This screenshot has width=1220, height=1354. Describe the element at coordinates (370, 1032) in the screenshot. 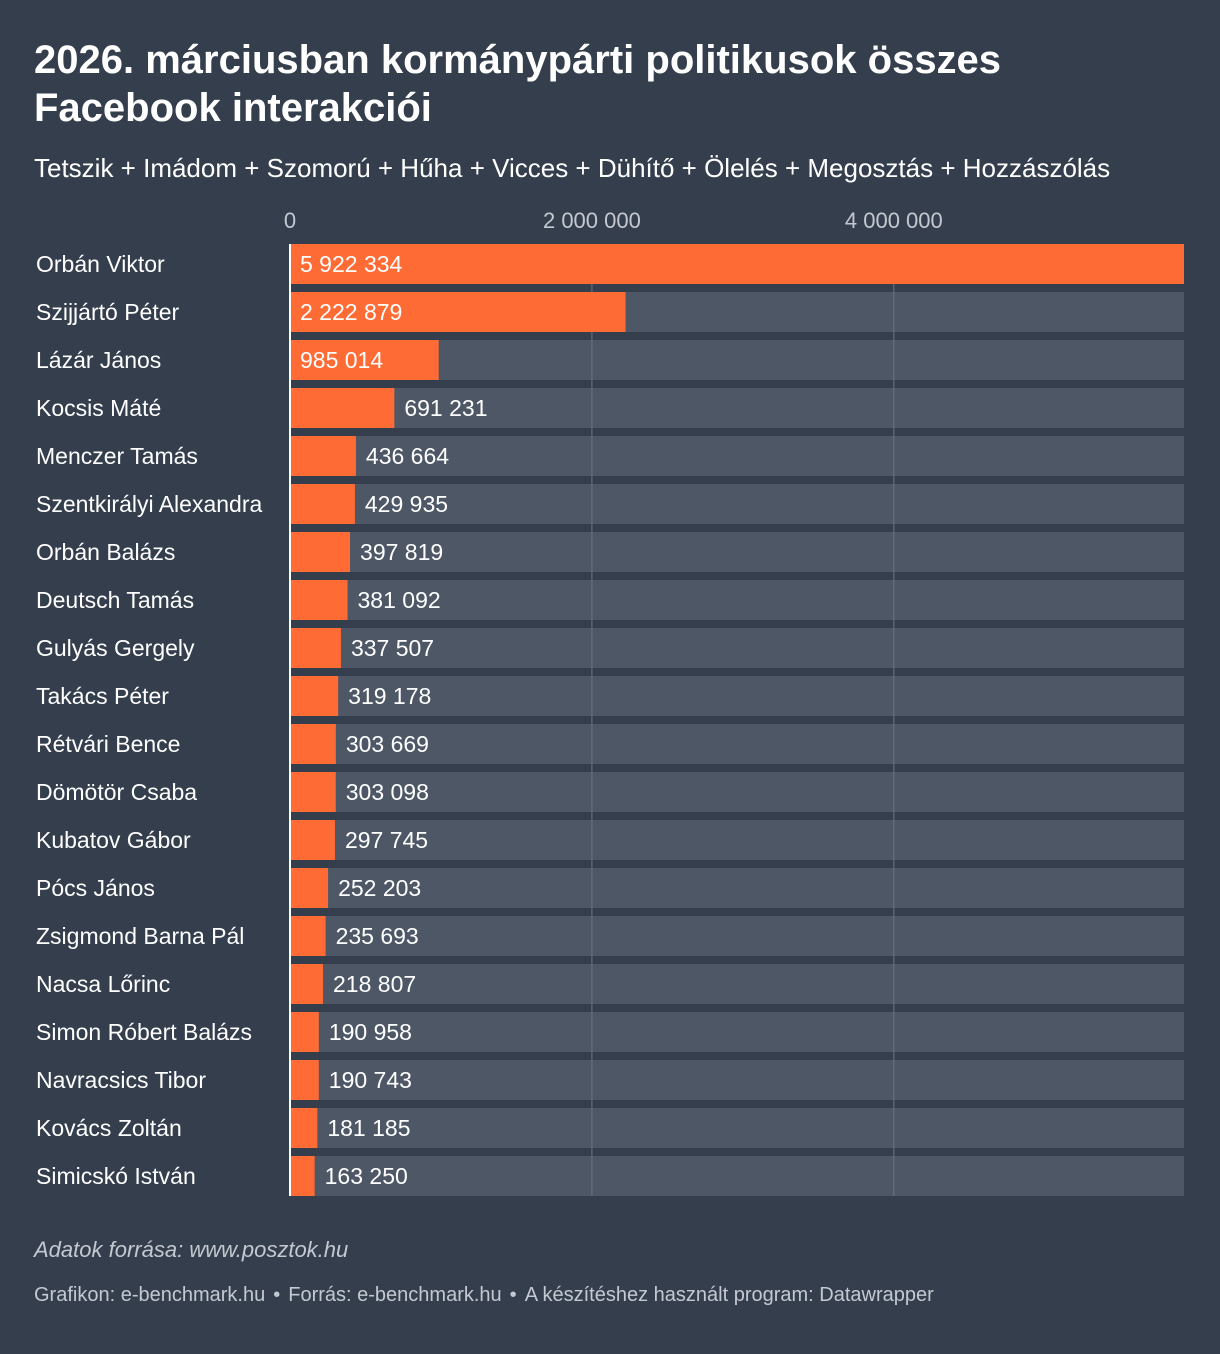

I see `value-label: 190 958` at that location.